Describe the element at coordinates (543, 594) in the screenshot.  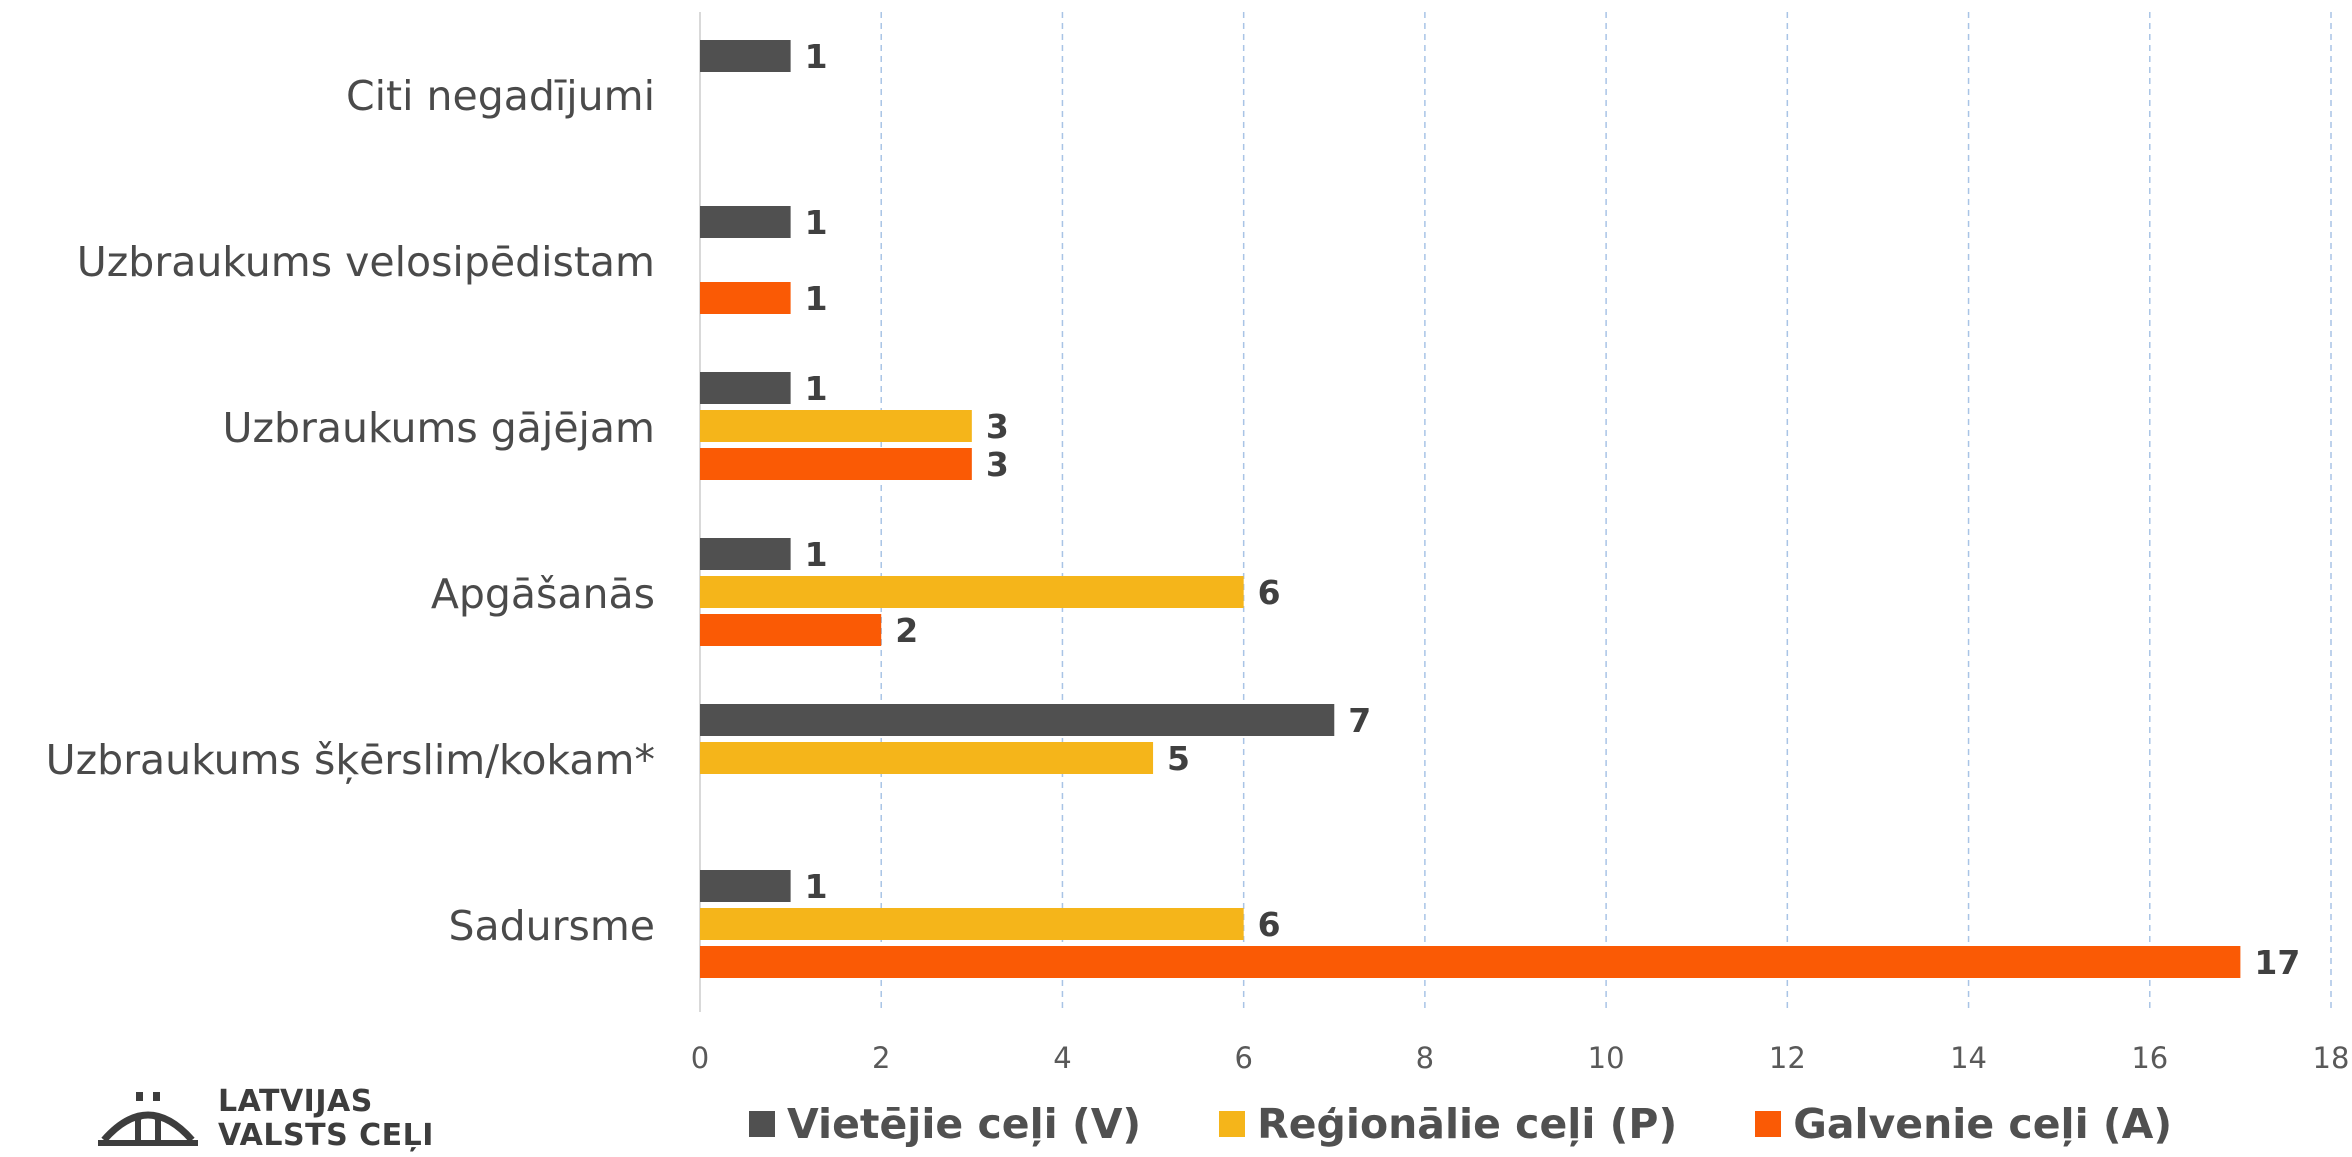
I see `category-label: Apgāšanās` at that location.